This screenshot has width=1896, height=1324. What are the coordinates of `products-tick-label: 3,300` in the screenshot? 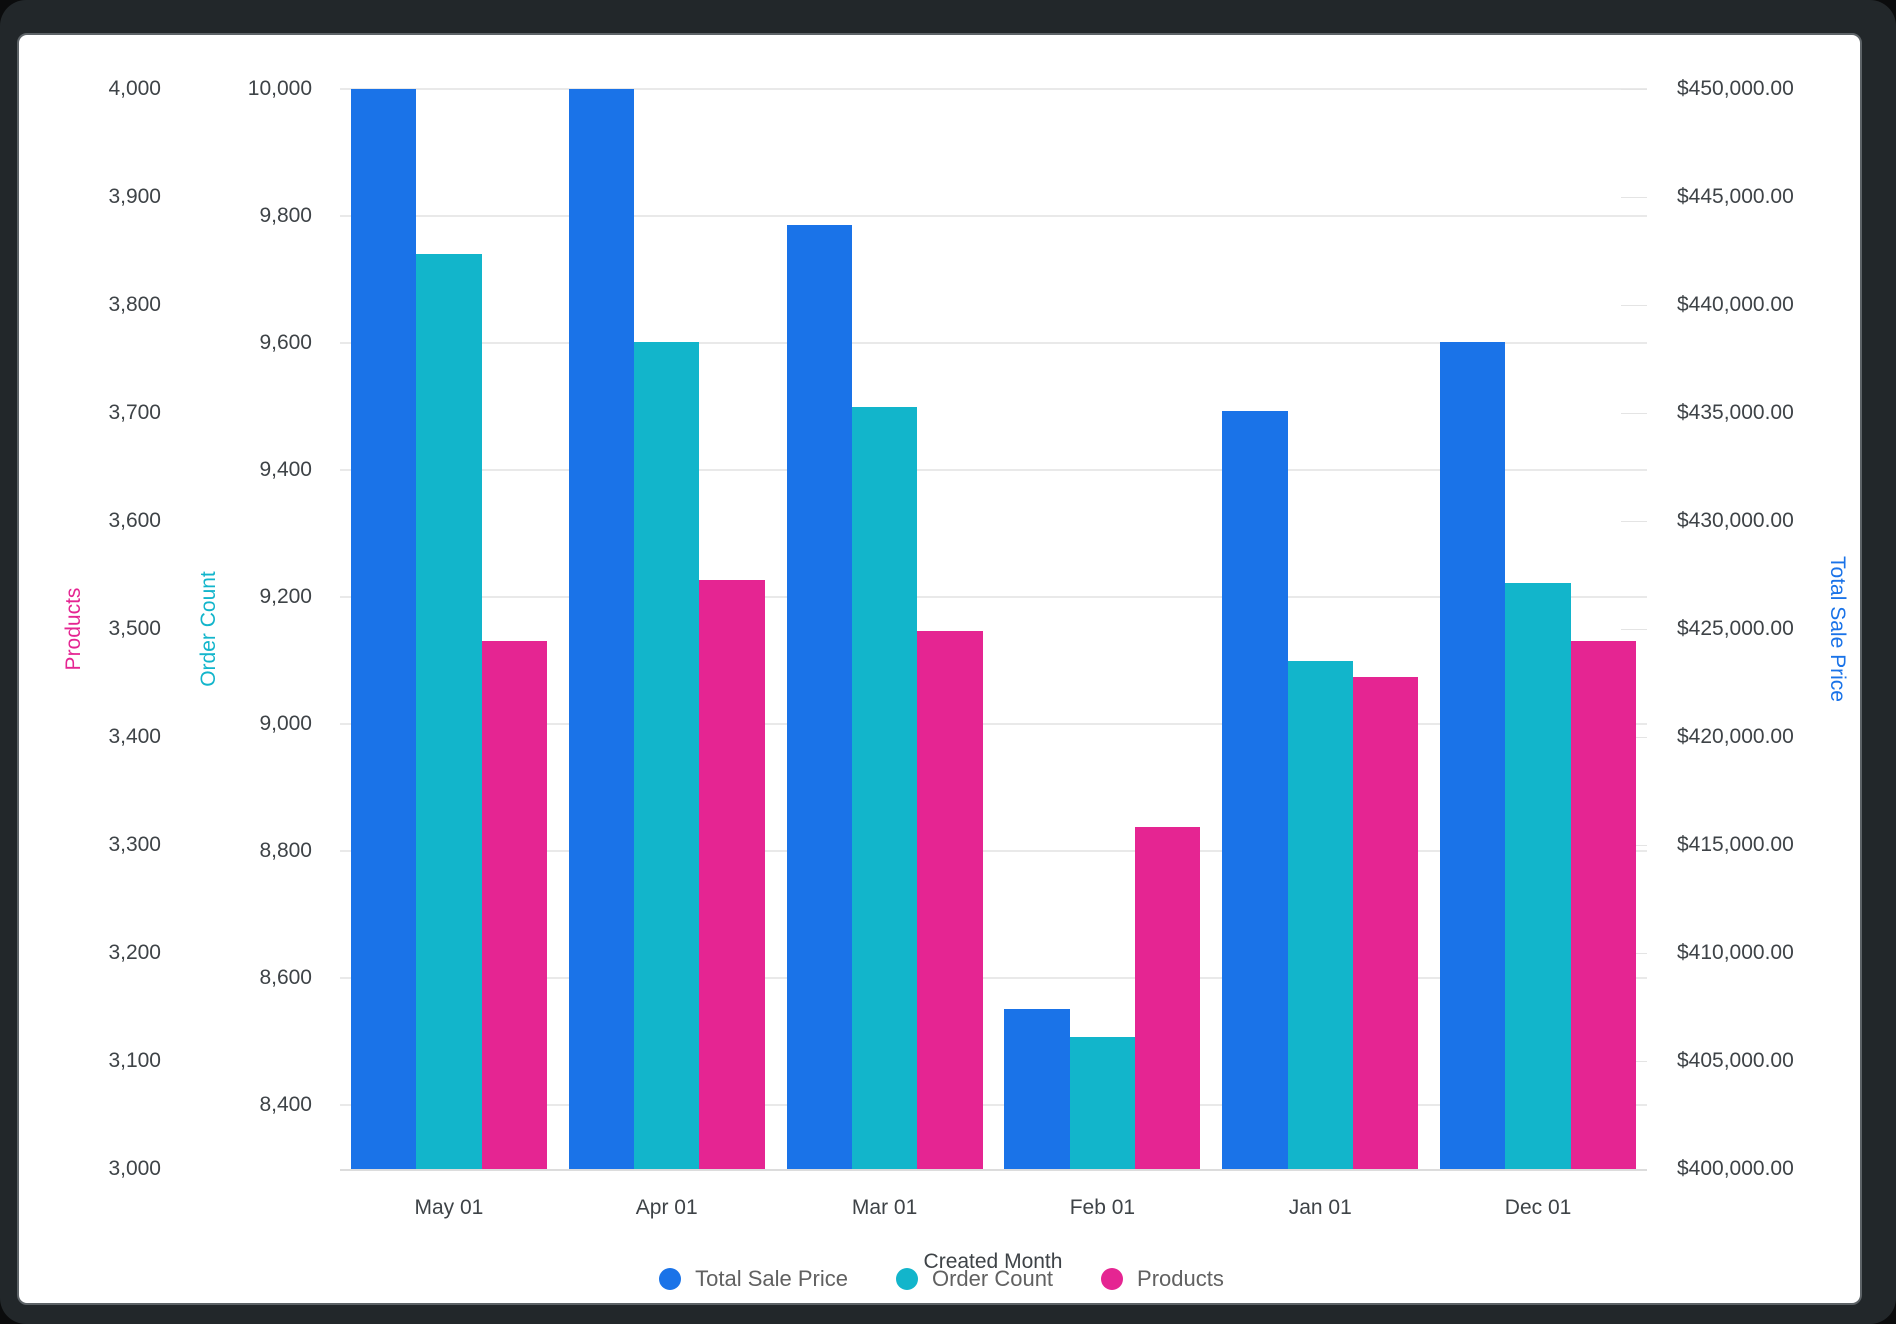 It's located at (134, 844).